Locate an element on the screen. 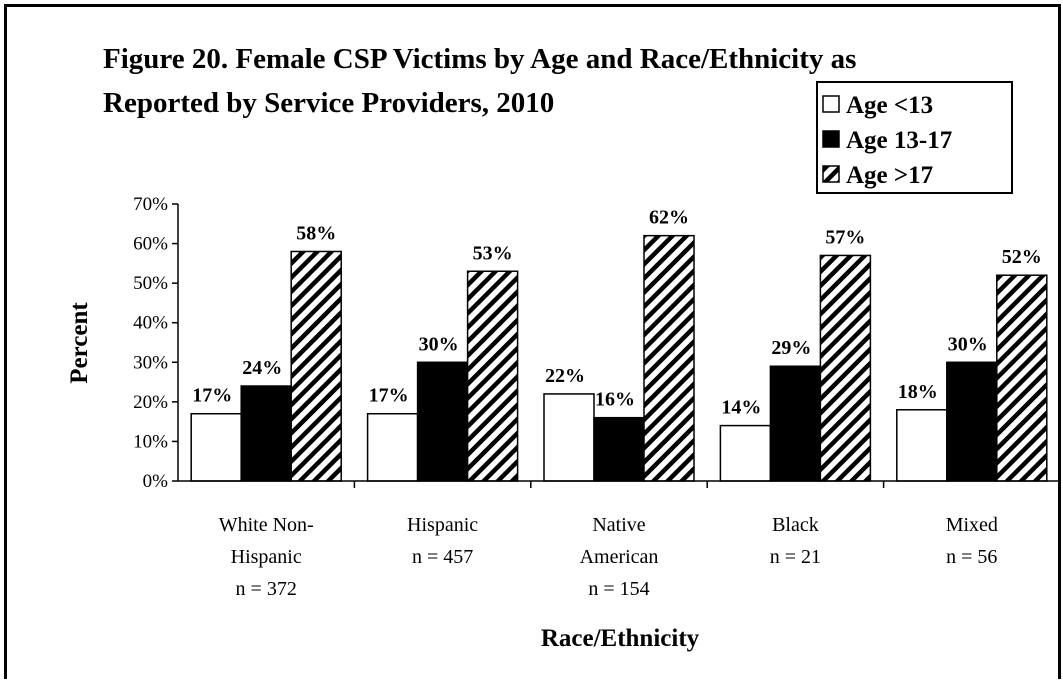 The width and height of the screenshot is (1063, 684). legend-label-age-under-13: Age <13 is located at coordinates (889, 105).